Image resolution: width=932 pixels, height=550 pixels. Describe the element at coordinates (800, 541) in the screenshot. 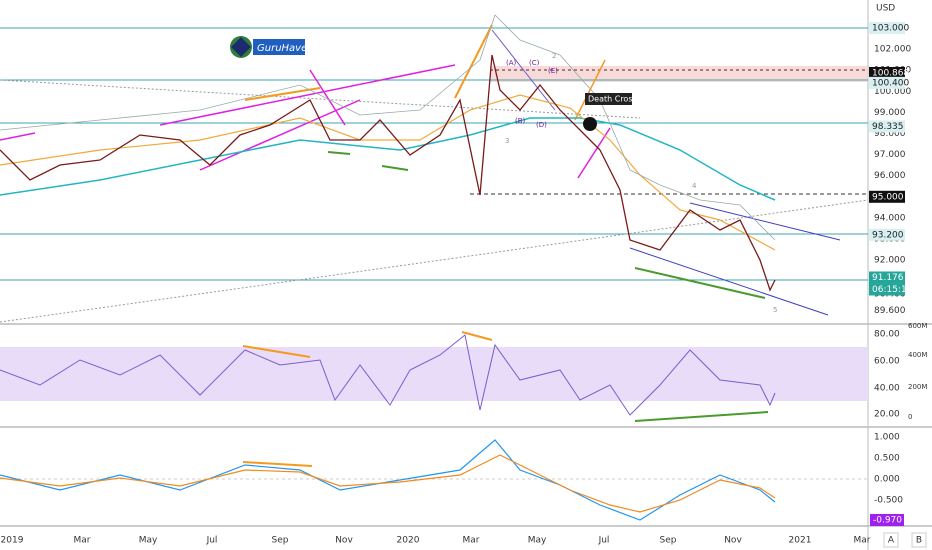

I see `time-label: 2021` at that location.